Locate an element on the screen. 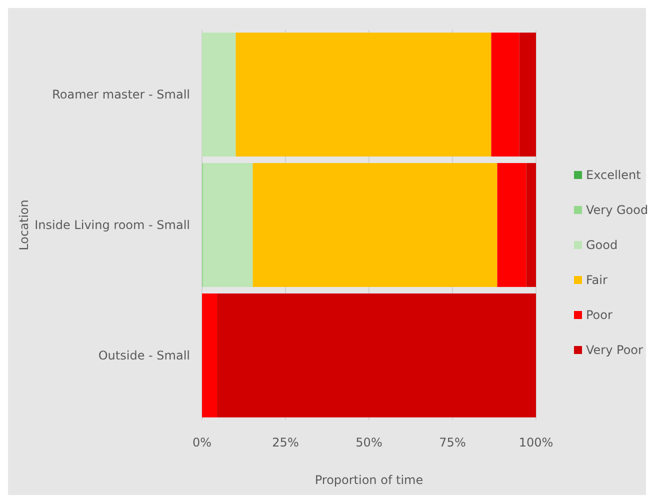 The image size is (654, 503). legend-label: Fair is located at coordinates (597, 280).